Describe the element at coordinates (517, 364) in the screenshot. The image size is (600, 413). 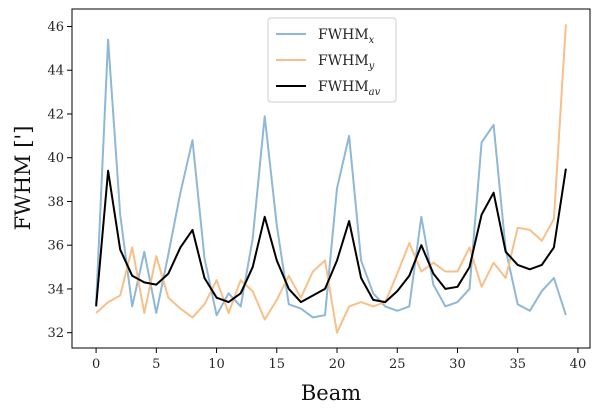
I see `x-tick-label: 35` at that location.